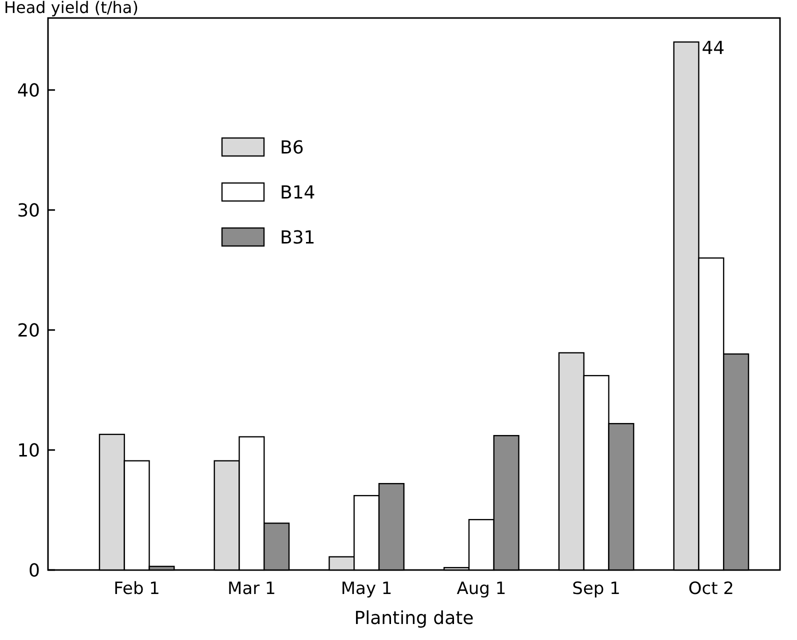 The image size is (797, 640). I want to click on data-label: 44, so click(713, 48).